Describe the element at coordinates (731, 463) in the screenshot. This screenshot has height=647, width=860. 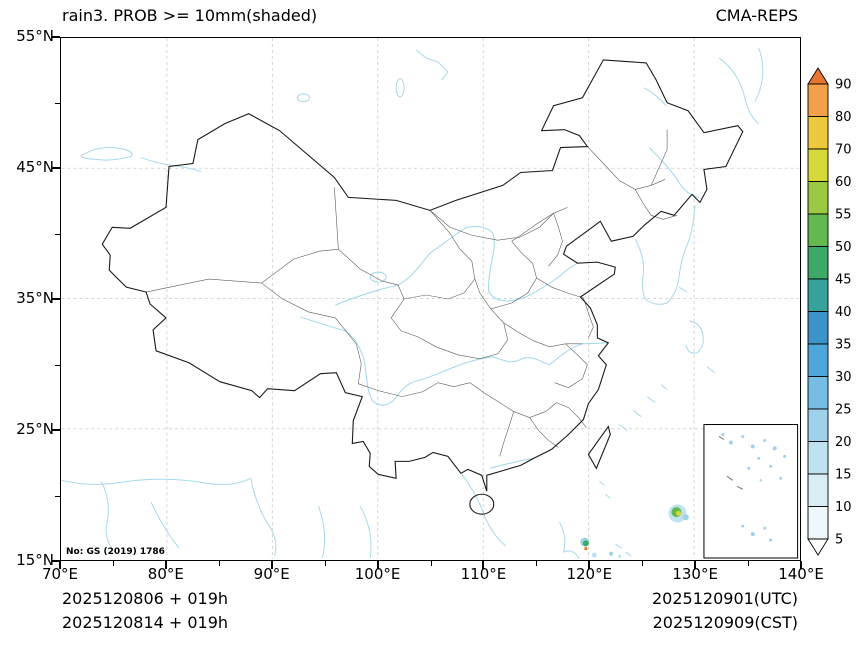
I see `inset-island-dashes` at that location.